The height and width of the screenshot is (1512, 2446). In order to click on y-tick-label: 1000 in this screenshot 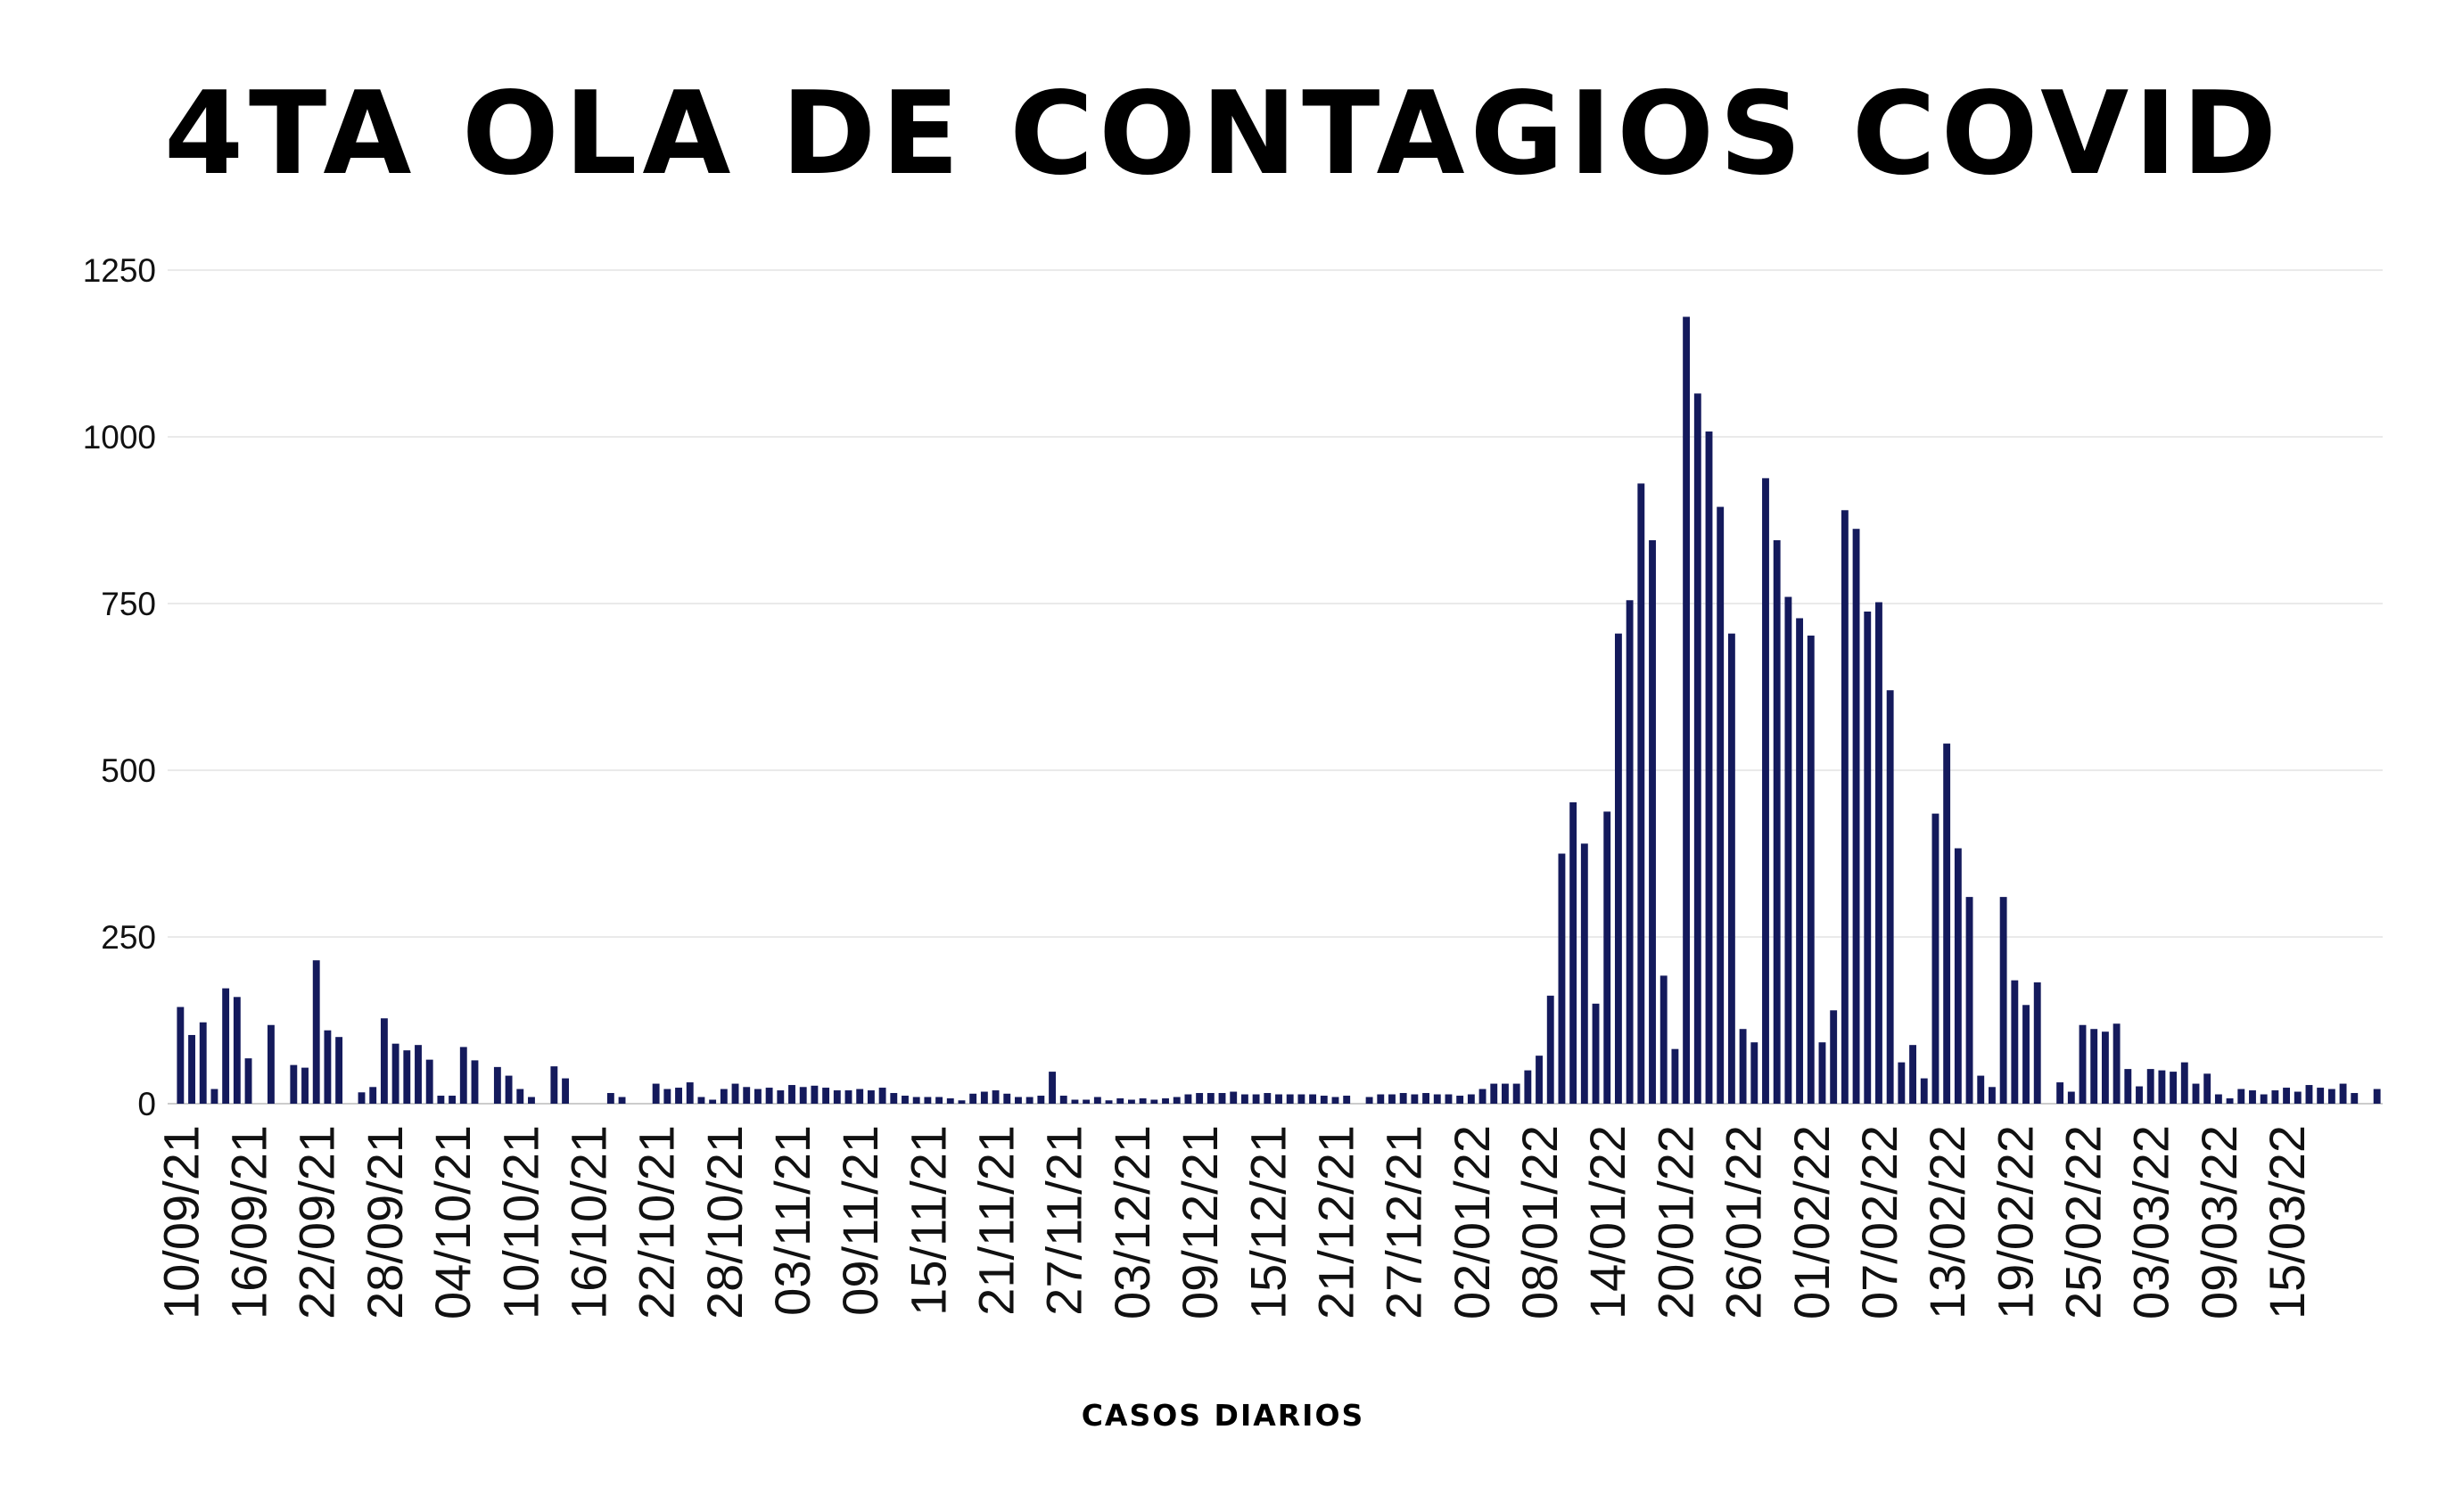, I will do `click(120, 437)`.